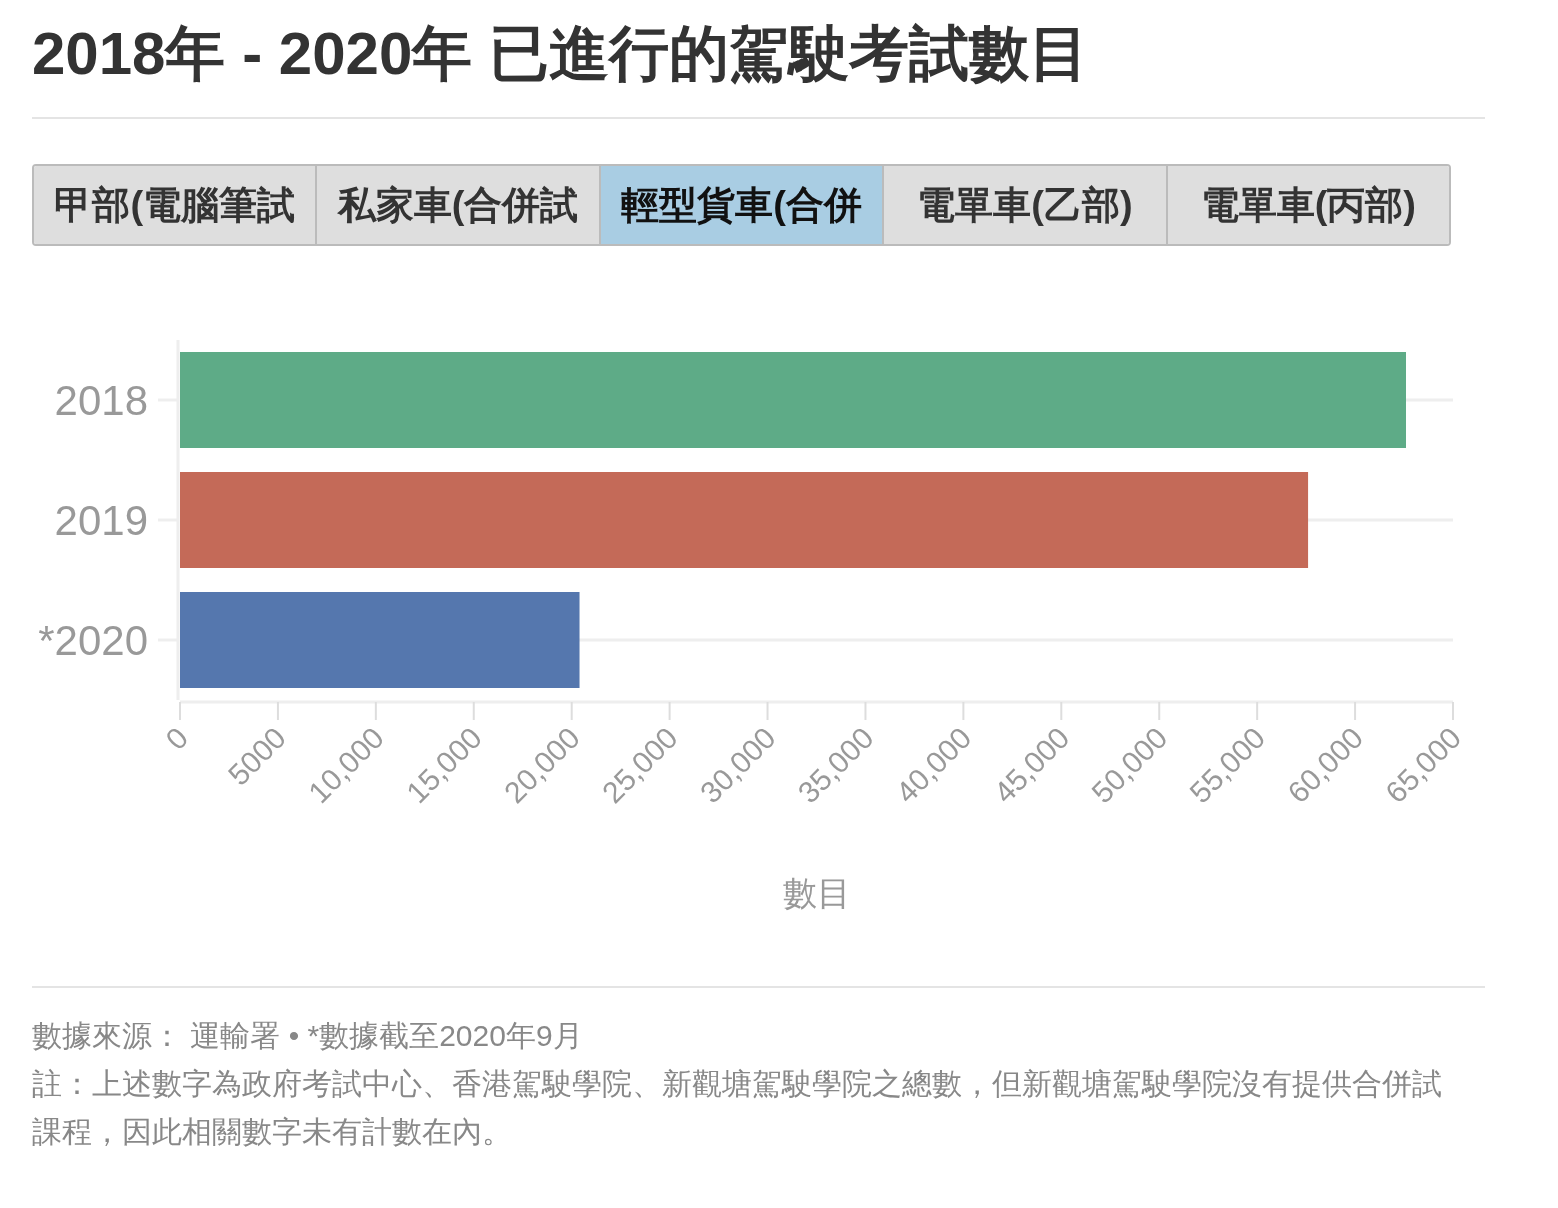 This screenshot has height=1208, width=1558. I want to click on y-tick-label: 2018, so click(101, 400).